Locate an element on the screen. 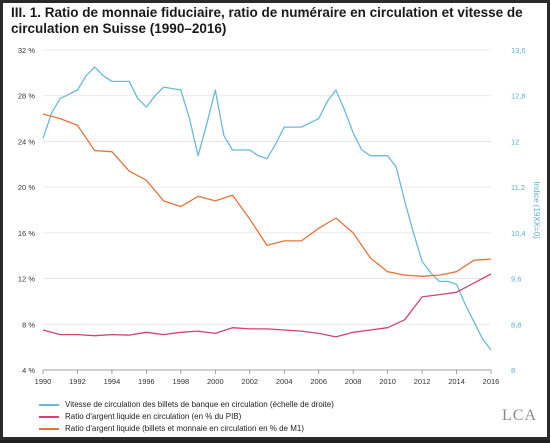 The height and width of the screenshot is (443, 550). y-tick-label: 28 % is located at coordinates (26, 96).